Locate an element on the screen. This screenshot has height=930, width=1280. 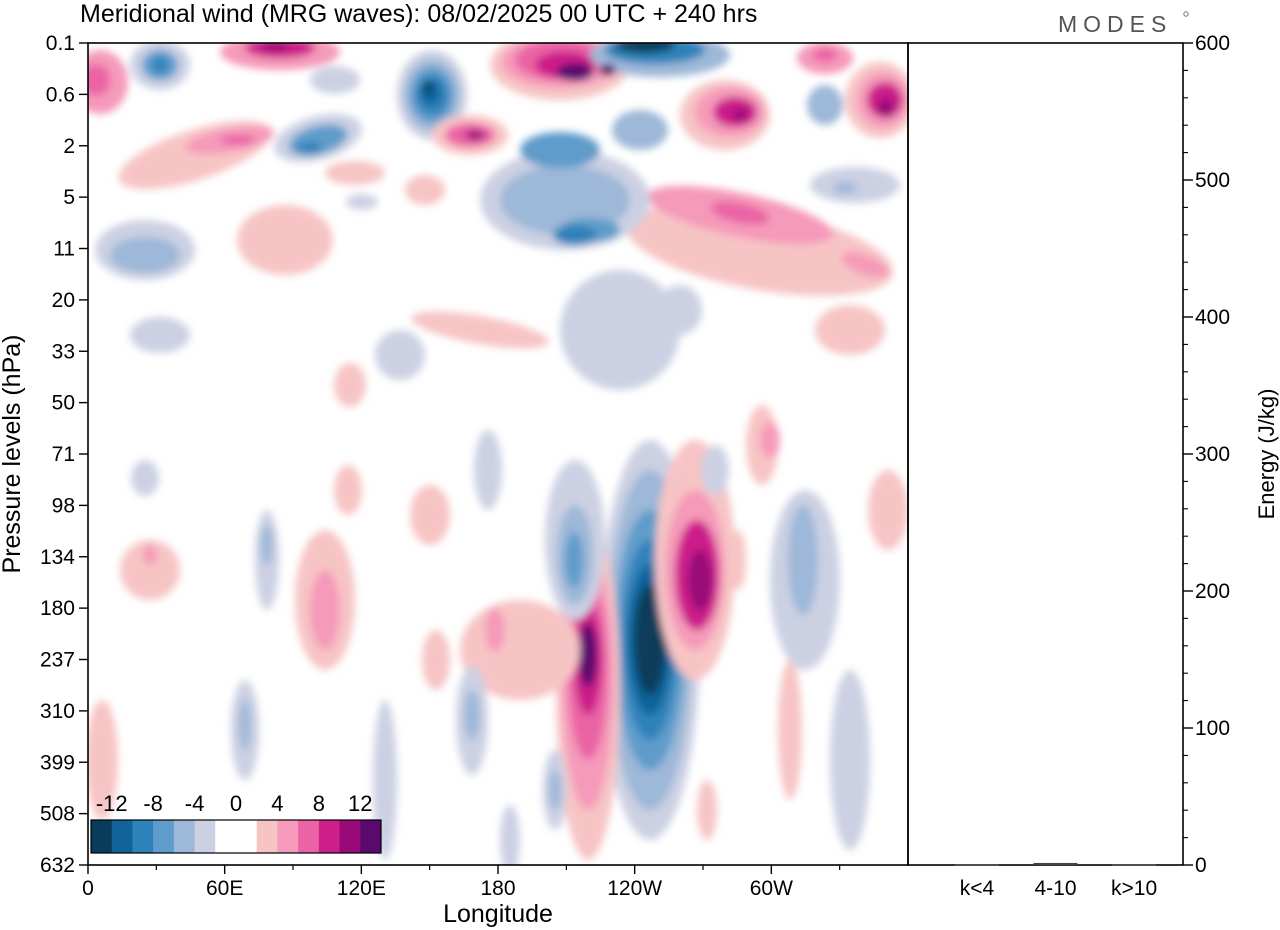
y-tick-label: 0.1 is located at coordinates (60, 43).